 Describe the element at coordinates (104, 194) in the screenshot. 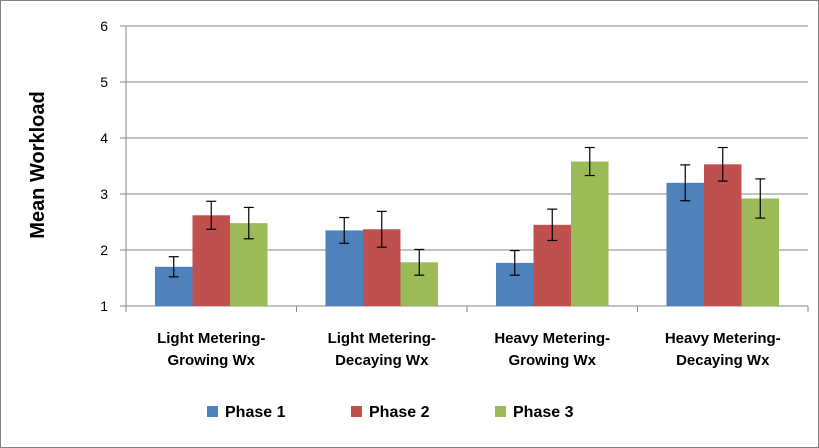

I see `y-tick-label: 3` at that location.